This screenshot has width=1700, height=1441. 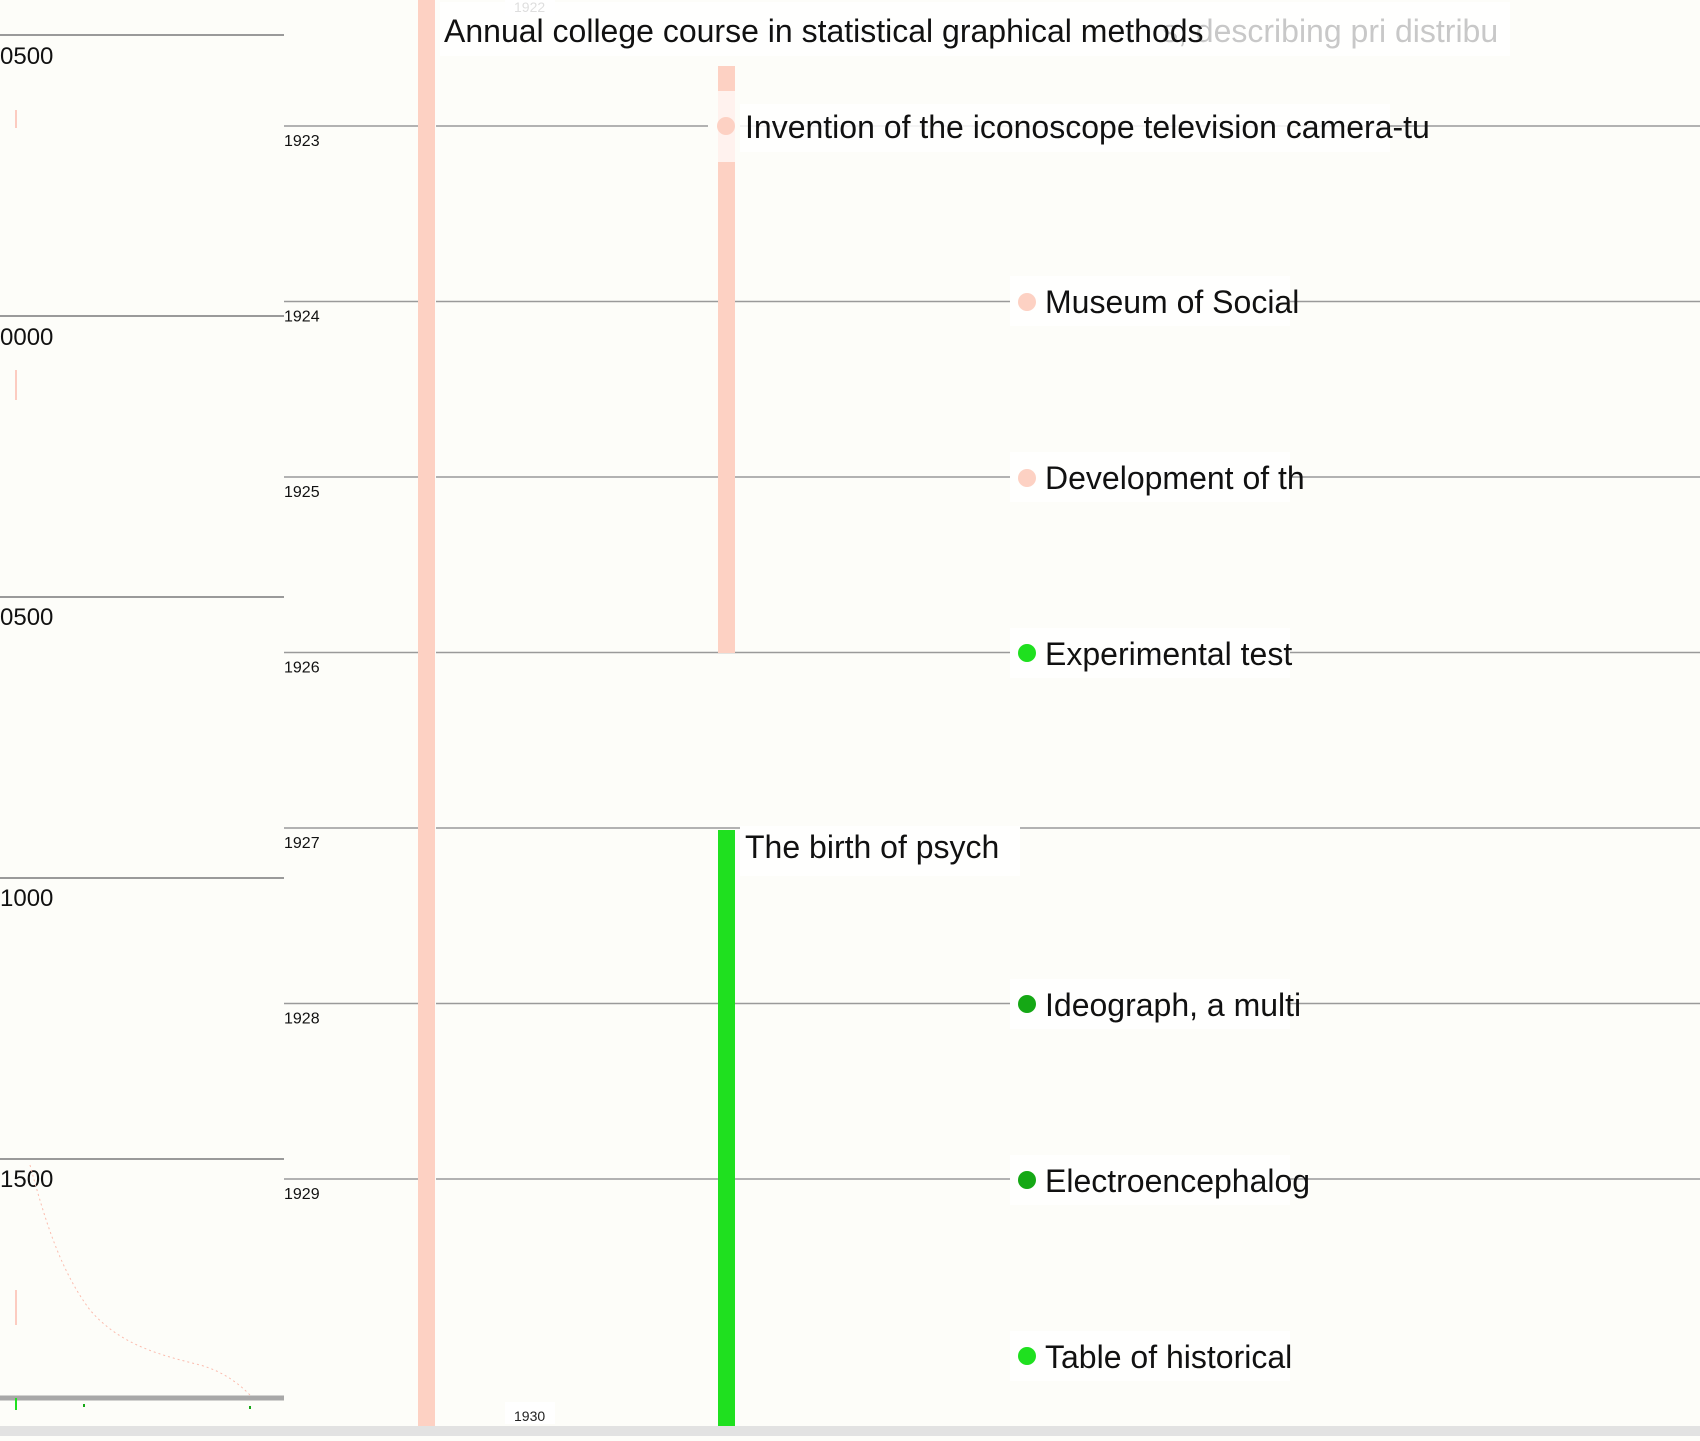 What do you see at coordinates (1168, 654) in the screenshot?
I see `event-label: Experimental test` at bounding box center [1168, 654].